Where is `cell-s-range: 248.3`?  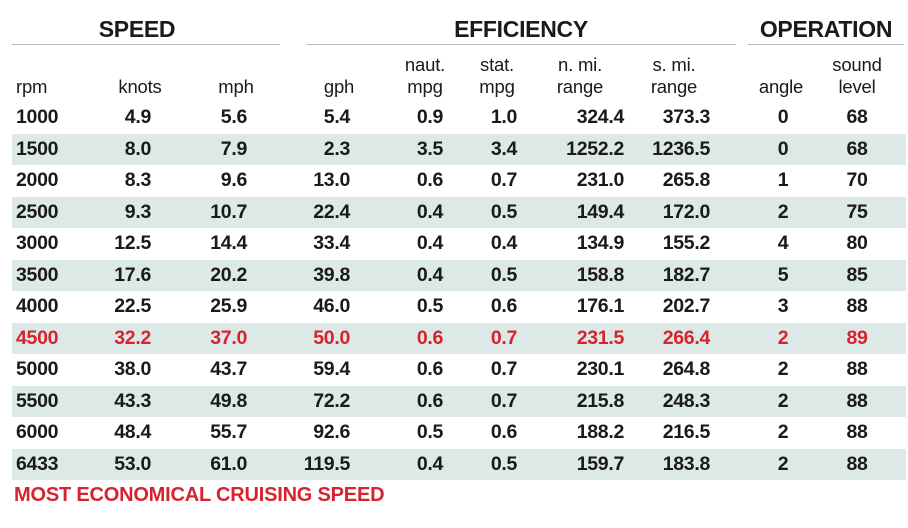
cell-s-range: 248.3 is located at coordinates (686, 400).